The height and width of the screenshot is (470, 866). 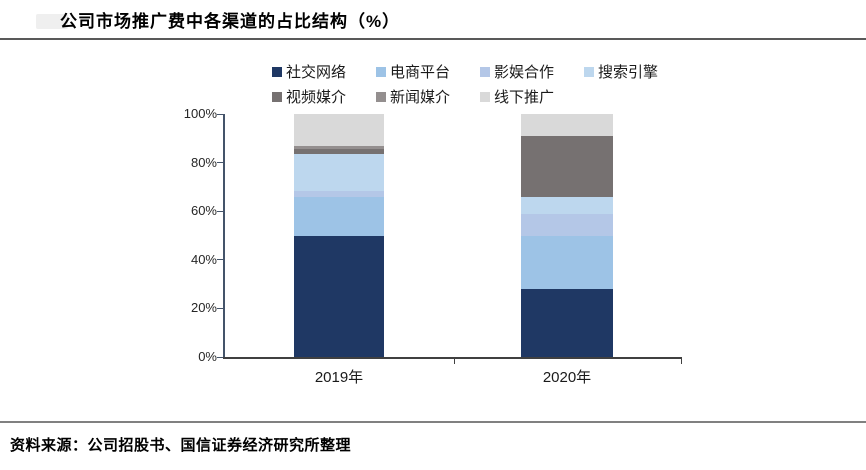 I want to click on legend-item-电商平台: 电商平台, so click(x=413, y=71).